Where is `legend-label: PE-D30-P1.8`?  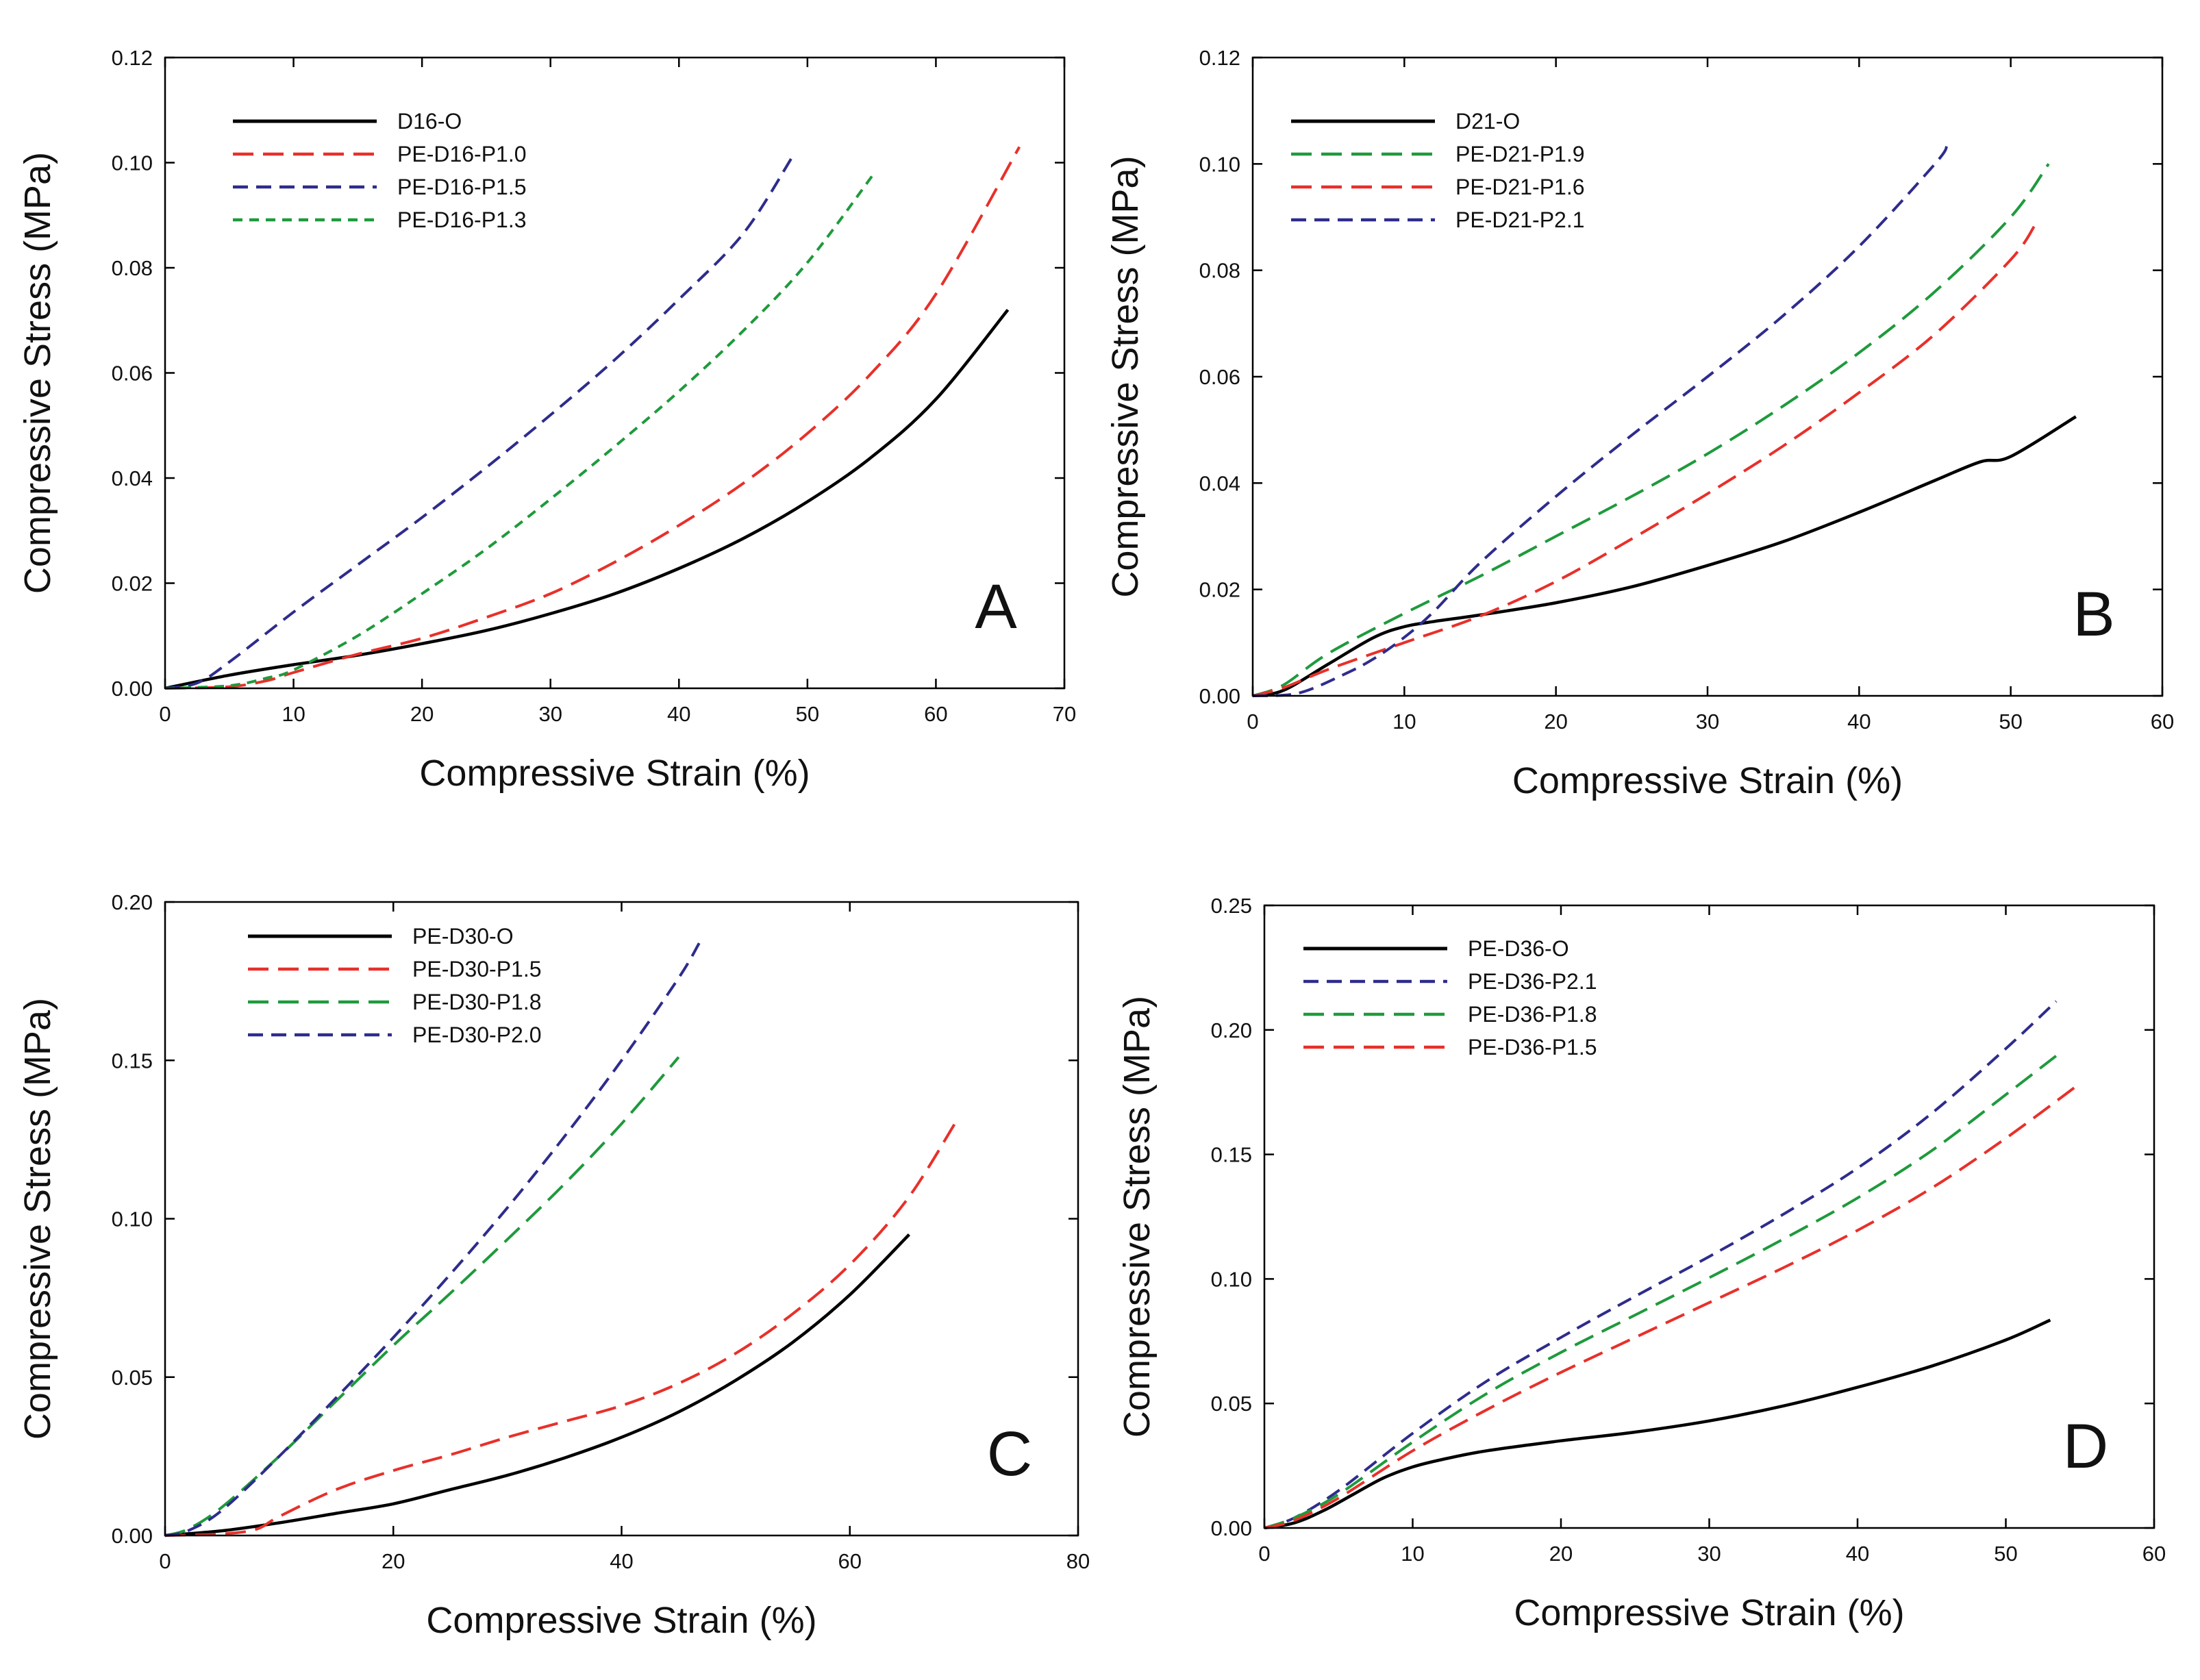
legend-label: PE-D30-P1.8 is located at coordinates (477, 1002).